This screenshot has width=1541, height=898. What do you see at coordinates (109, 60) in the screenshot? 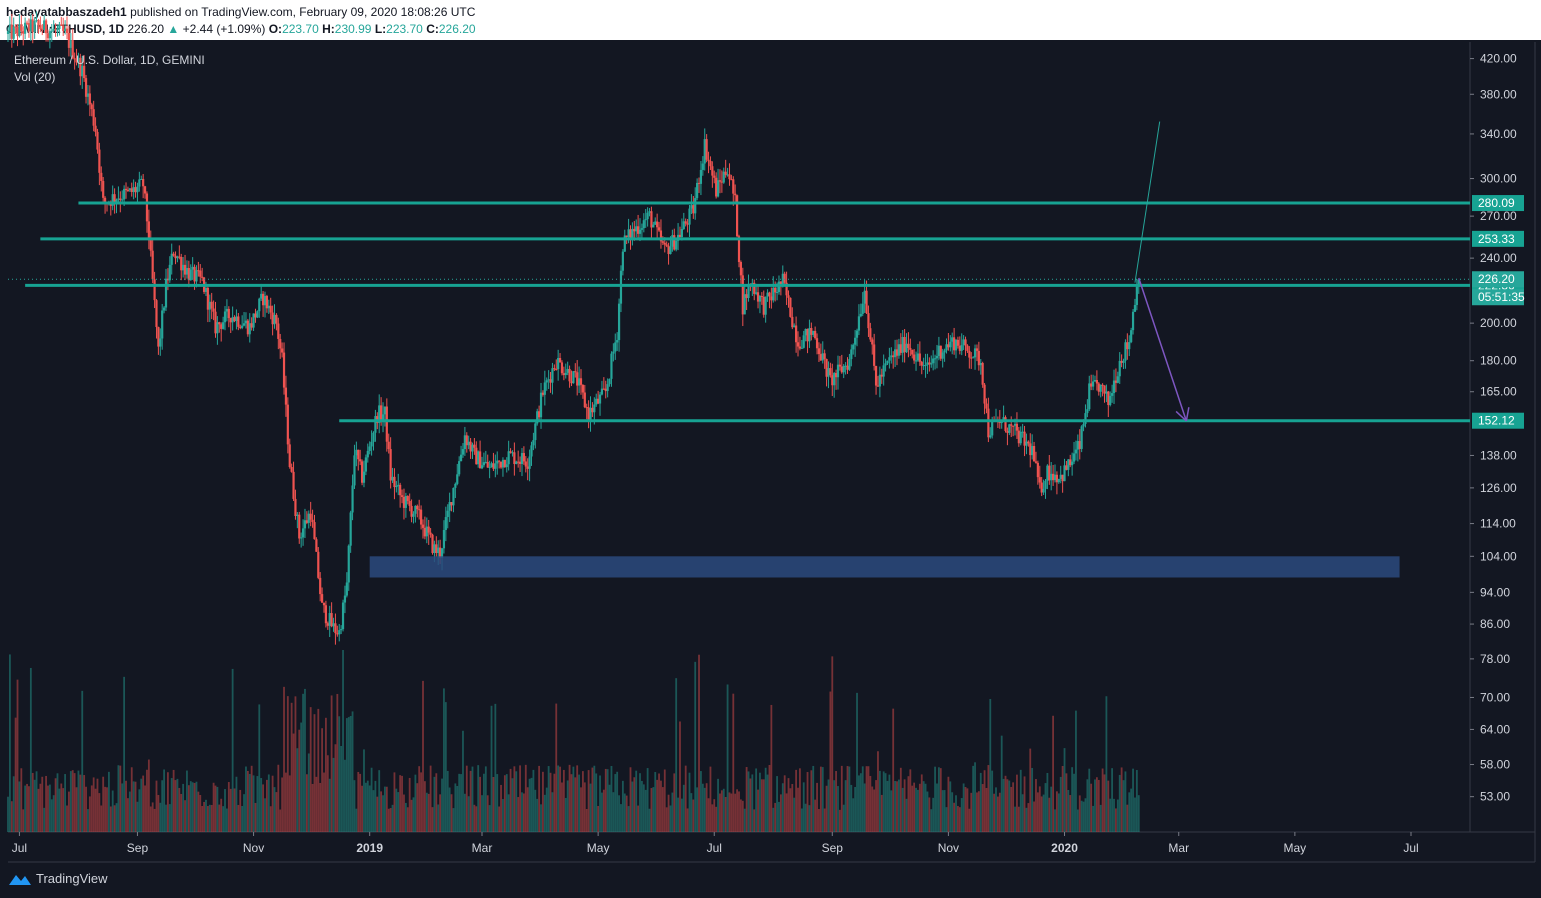
I see `series-title: Ethereum / U.S. Dollar, 1D, GEMINI` at bounding box center [109, 60].